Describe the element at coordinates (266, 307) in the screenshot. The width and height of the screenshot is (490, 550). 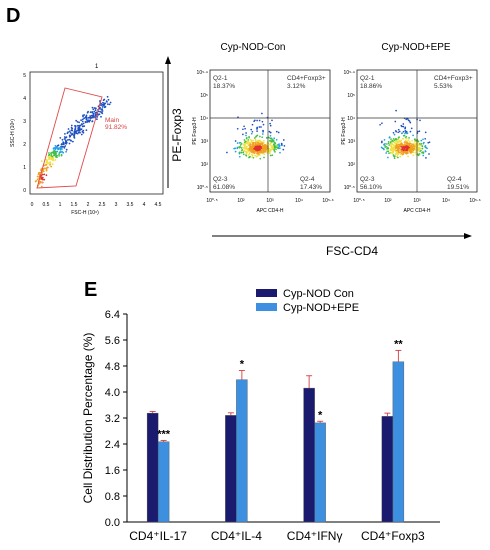
I see `legend-swatch-epe` at that location.